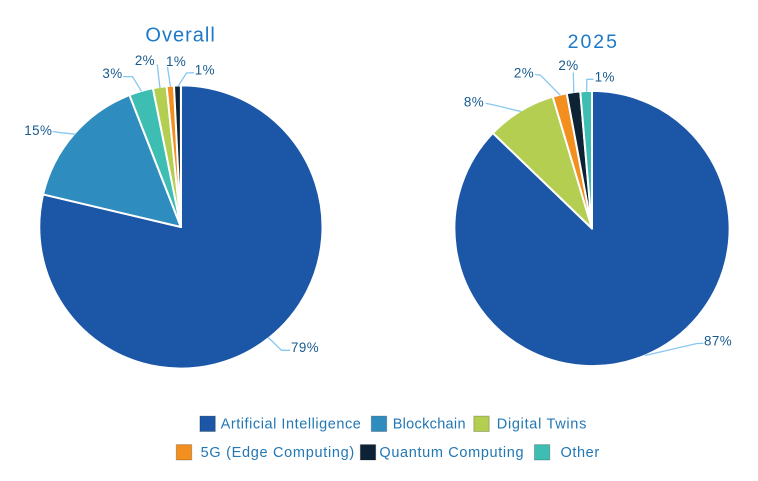 The width and height of the screenshot is (758, 481). I want to click on svg-text: Digital Twins, so click(542, 424).